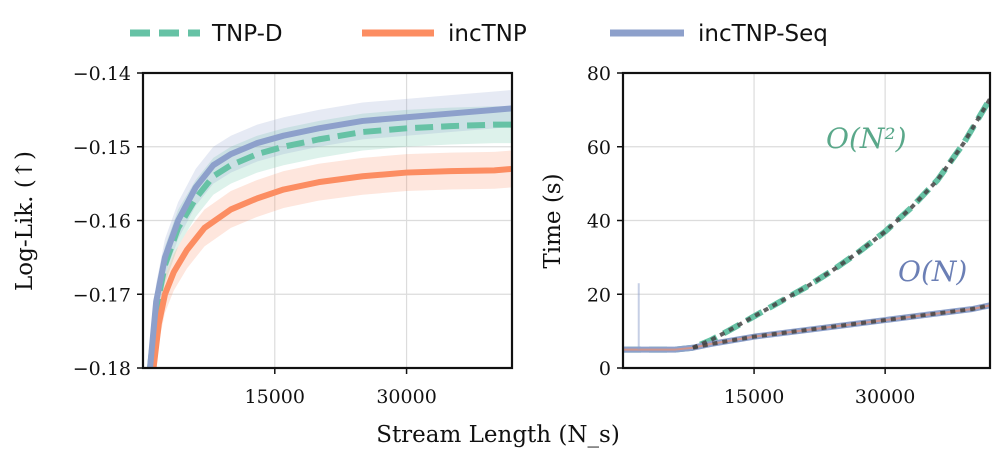 This screenshot has height=455, width=997. I want to click on y-tick-label: −0.17, so click(102, 295).